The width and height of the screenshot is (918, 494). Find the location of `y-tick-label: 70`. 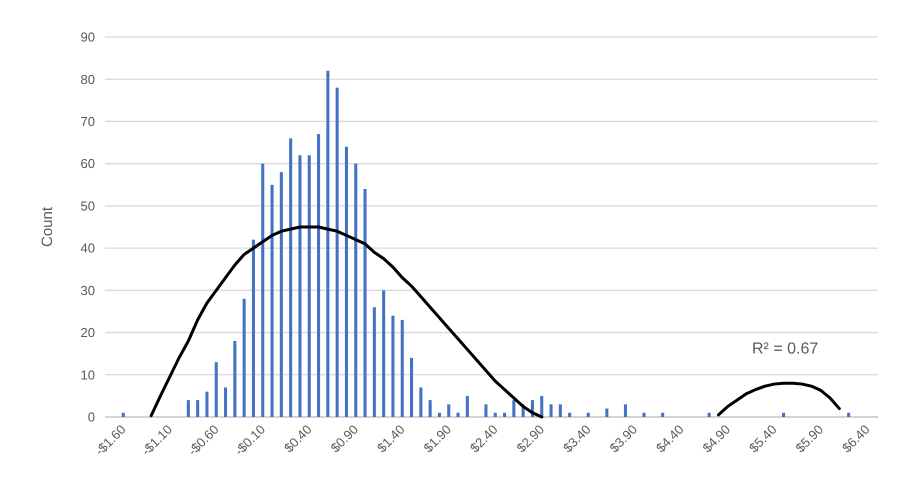

y-tick-label: 70 is located at coordinates (87, 121).